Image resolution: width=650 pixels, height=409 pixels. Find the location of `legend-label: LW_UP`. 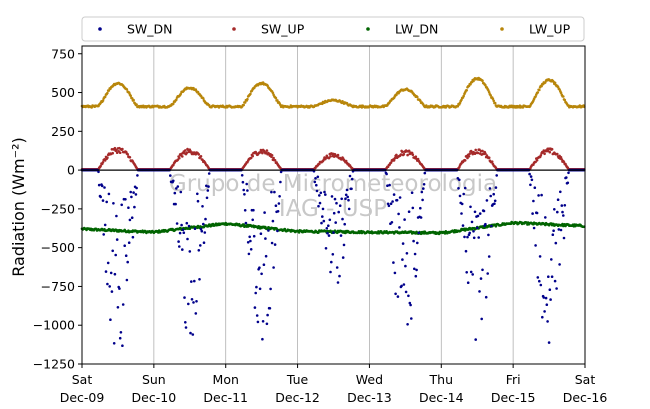

legend-label: LW_UP is located at coordinates (550, 29).